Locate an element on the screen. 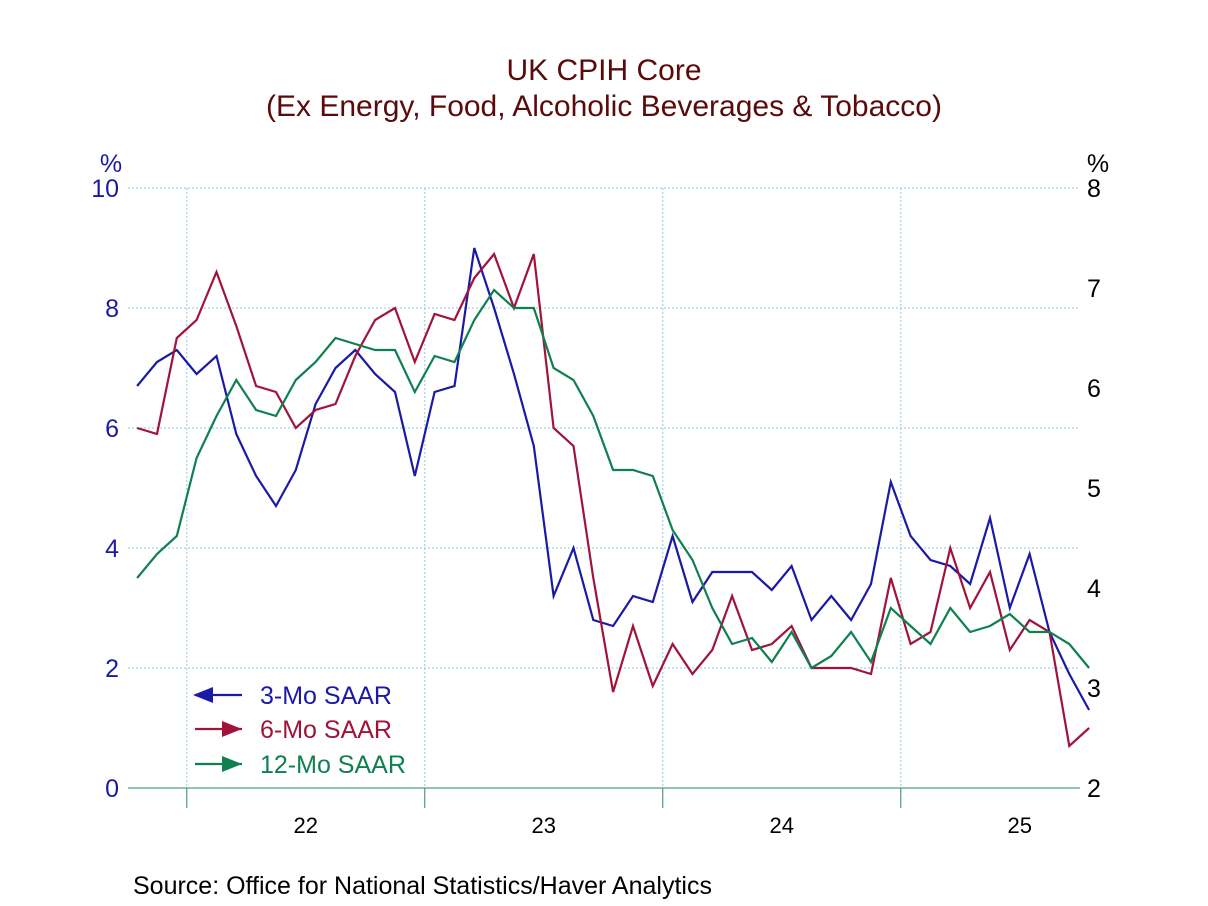 This screenshot has width=1208, height=906. right-tick-label: 3 is located at coordinates (1094, 689).